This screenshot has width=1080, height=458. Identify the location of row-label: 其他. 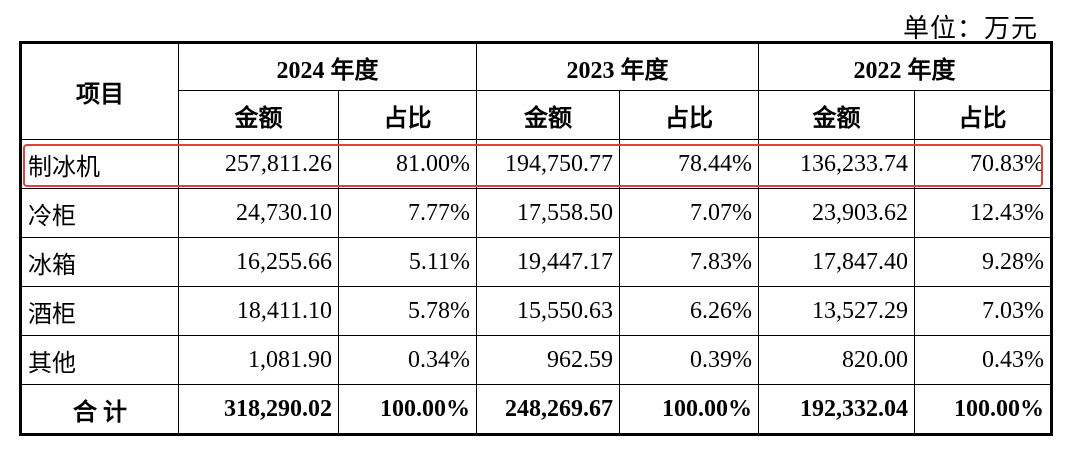
(99, 360).